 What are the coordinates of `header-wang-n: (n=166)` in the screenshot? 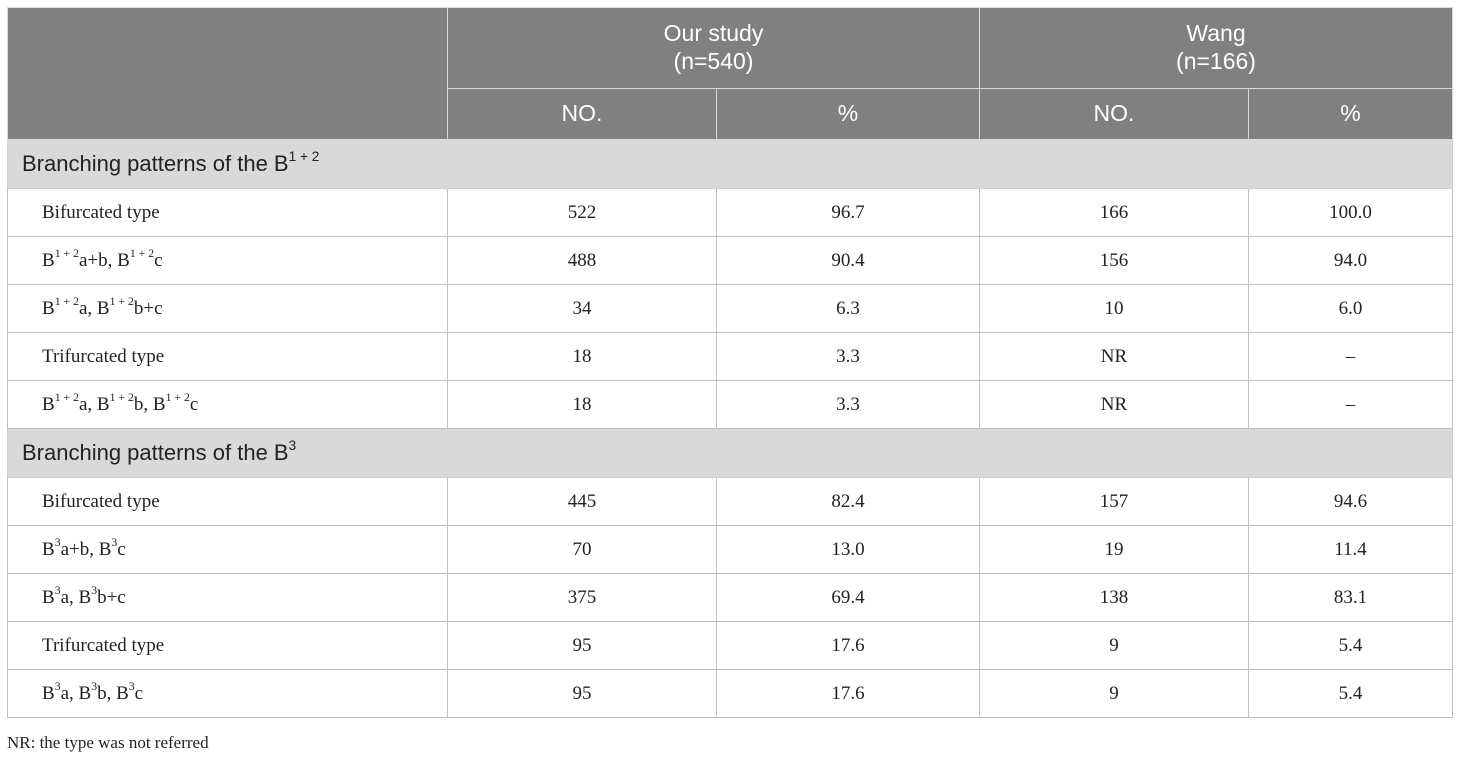 It's located at (1216, 61).